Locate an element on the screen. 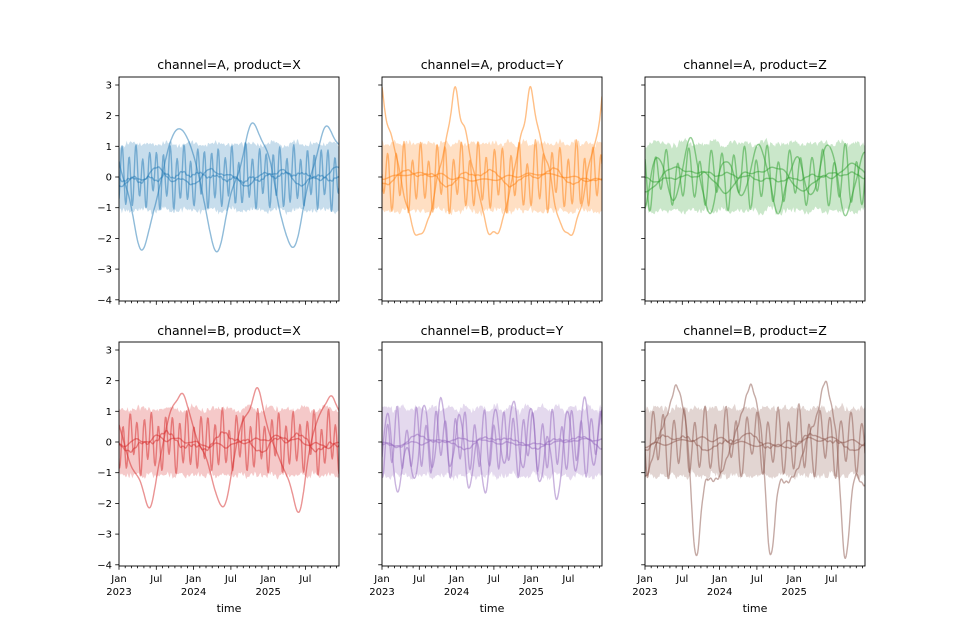 Image resolution: width=960 pixels, height=640 pixels. subplot-3-ticks is located at coordinates (226, 459).